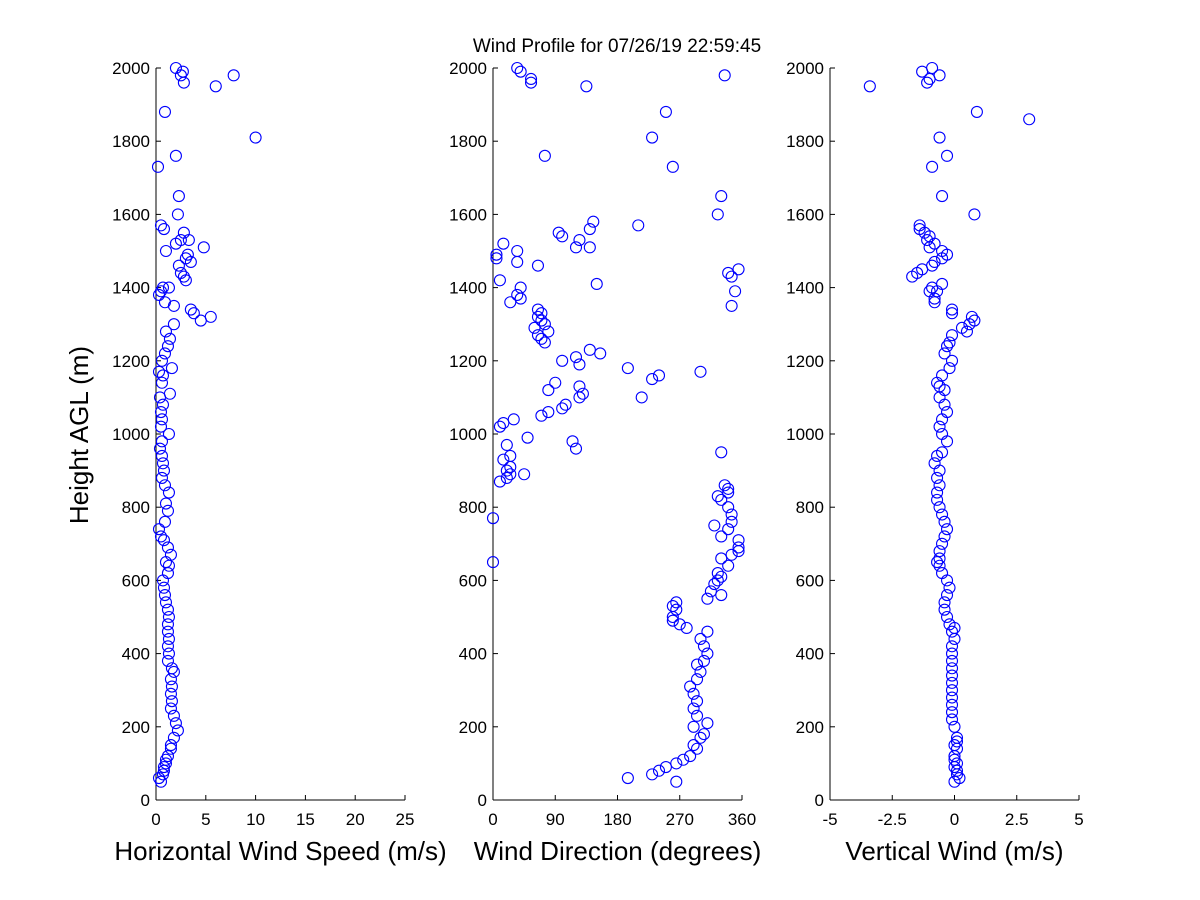 The width and height of the screenshot is (1200, 900). What do you see at coordinates (617, 819) in the screenshot?
I see `x-tick-label: 180` at bounding box center [617, 819].